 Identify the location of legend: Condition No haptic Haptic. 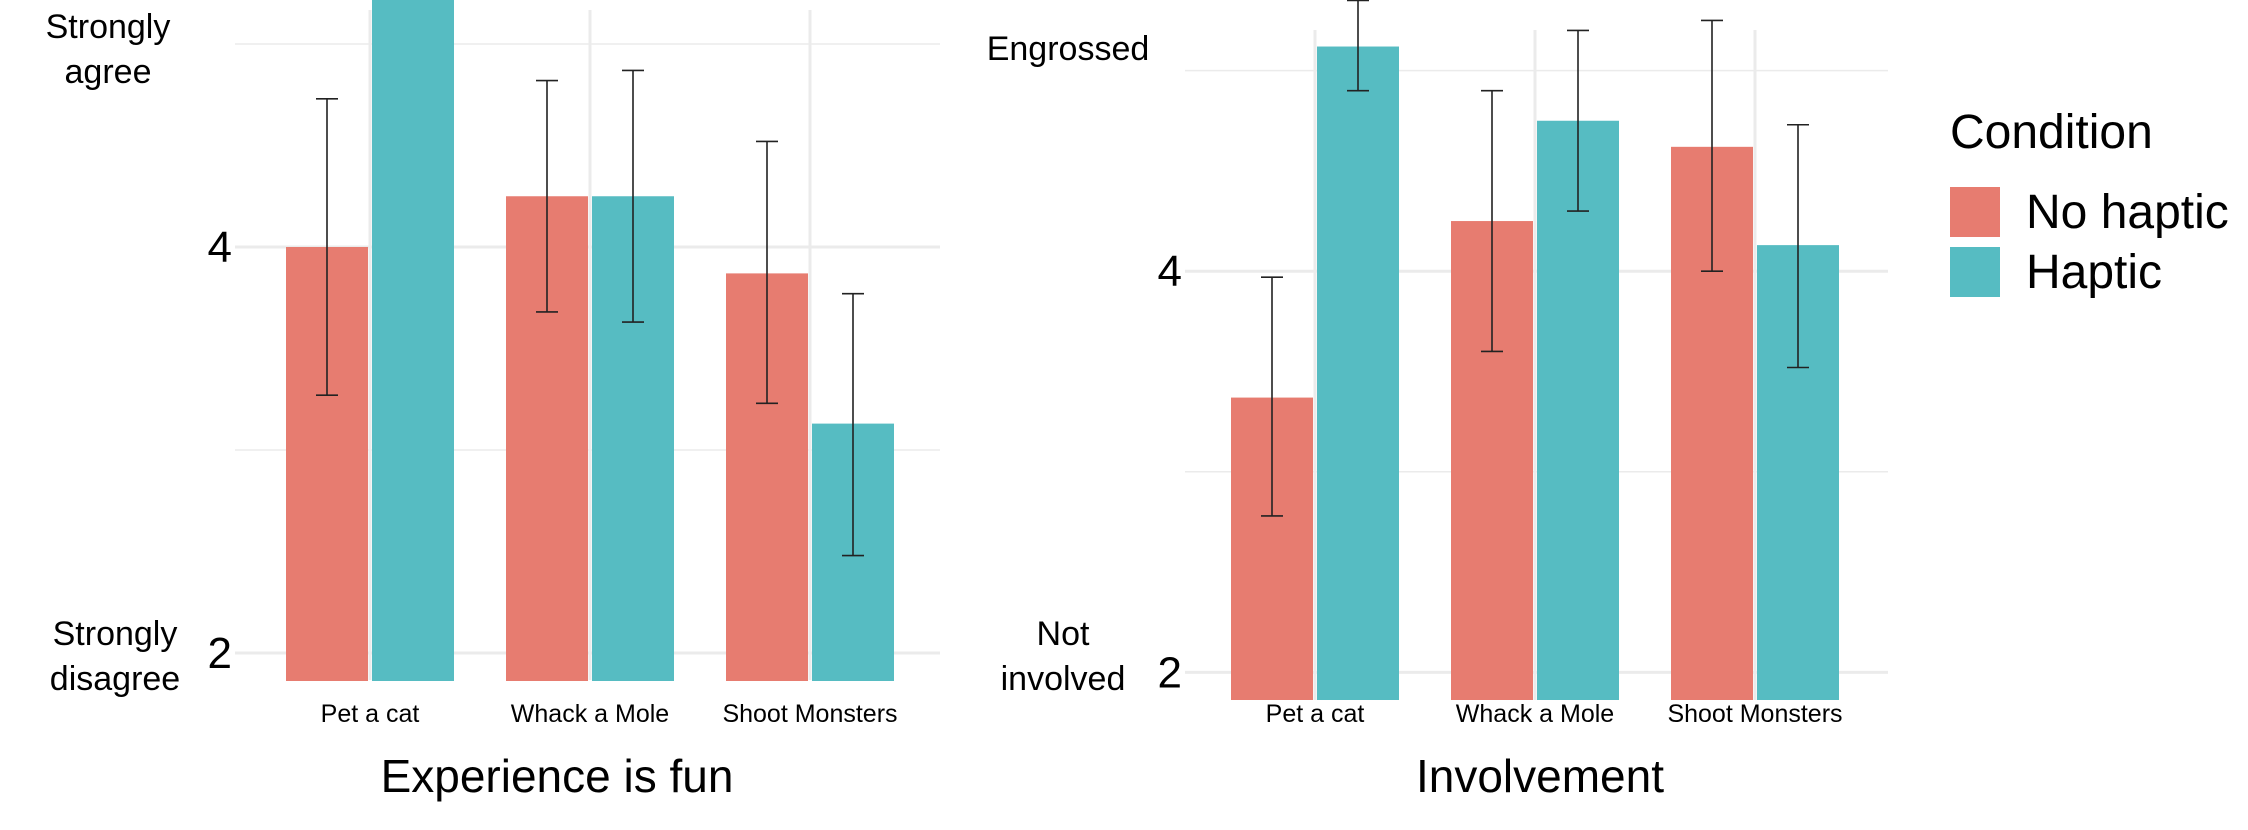
(2089, 203).